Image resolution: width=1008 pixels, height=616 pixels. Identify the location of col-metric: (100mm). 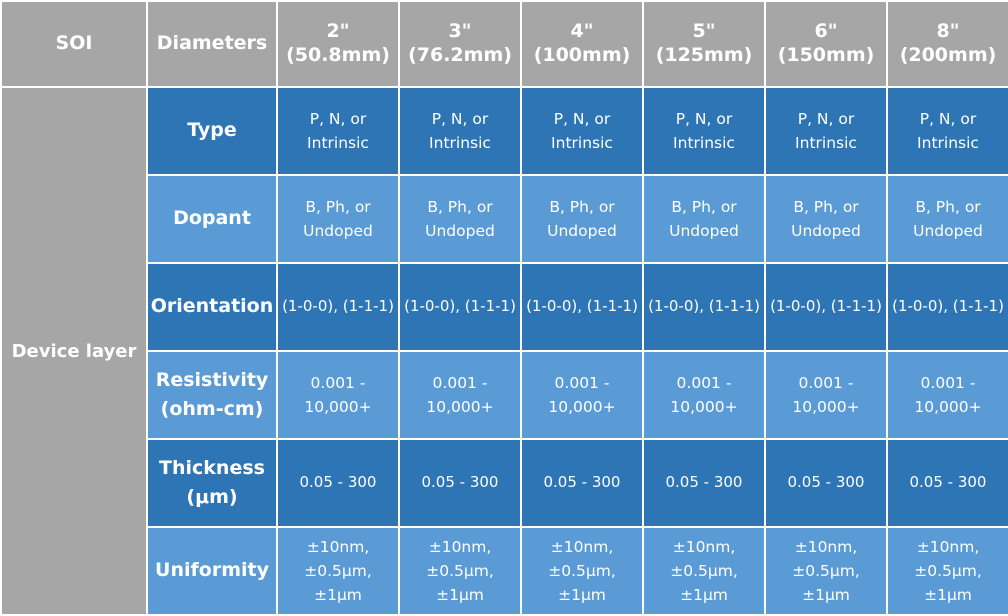
(582, 55).